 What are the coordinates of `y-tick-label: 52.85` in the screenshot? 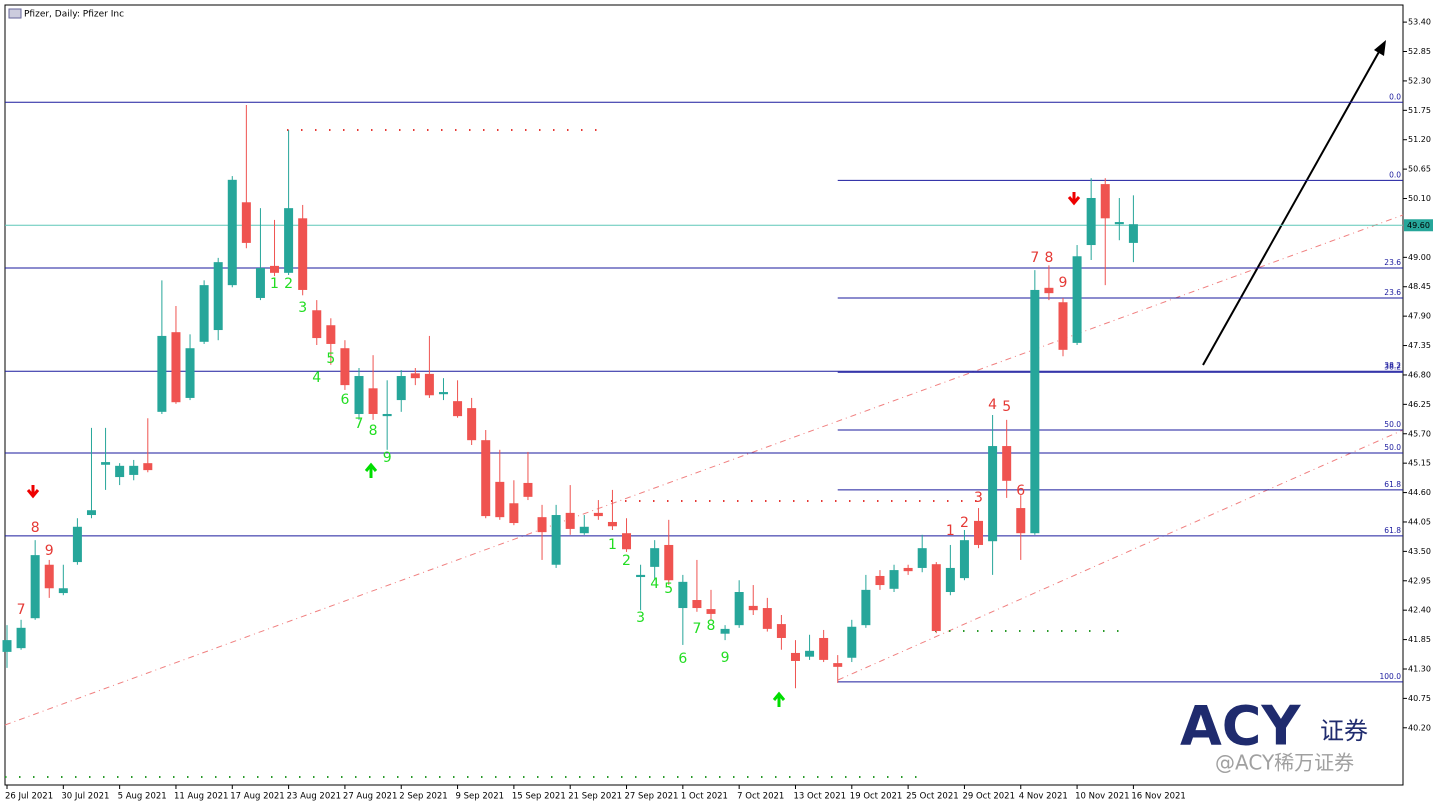 It's located at (1419, 51).